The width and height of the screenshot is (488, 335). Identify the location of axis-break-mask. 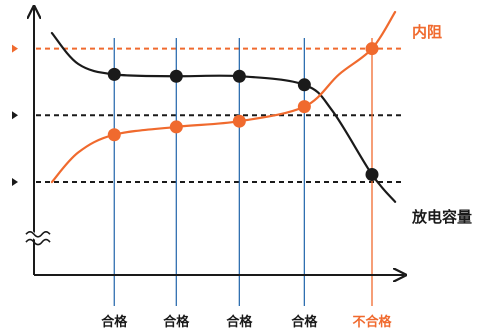
(38, 235).